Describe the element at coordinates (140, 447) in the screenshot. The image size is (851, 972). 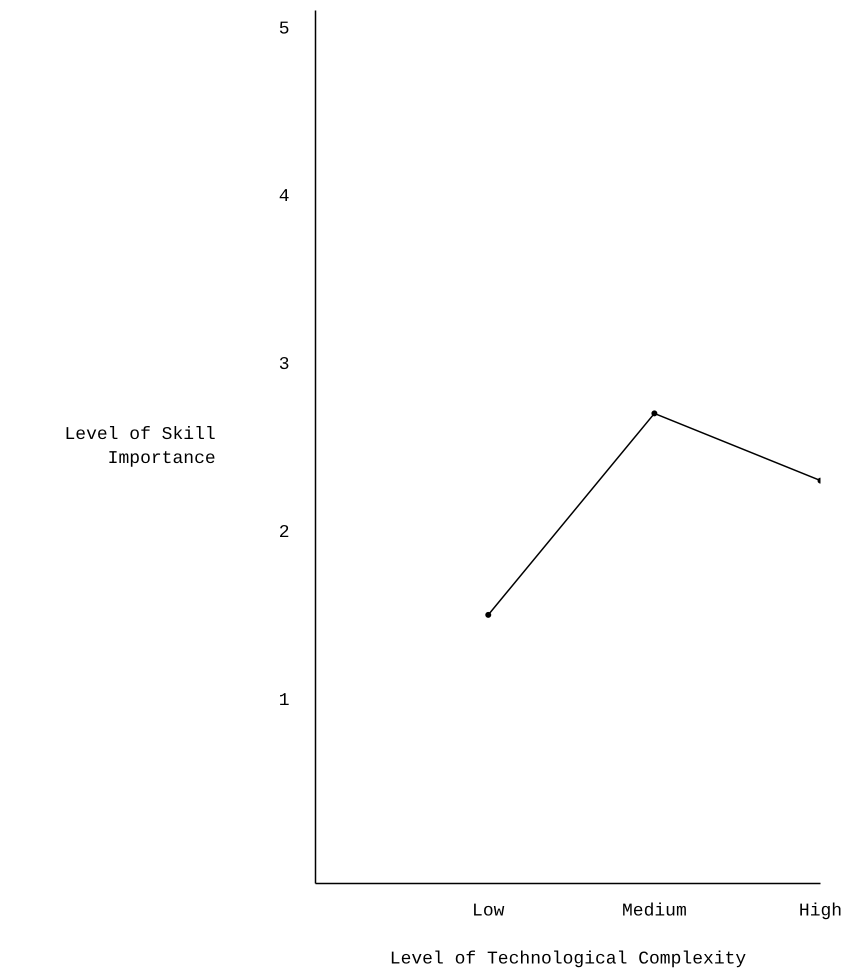
I see `y-axis-title: Level of Skill Importance` at that location.